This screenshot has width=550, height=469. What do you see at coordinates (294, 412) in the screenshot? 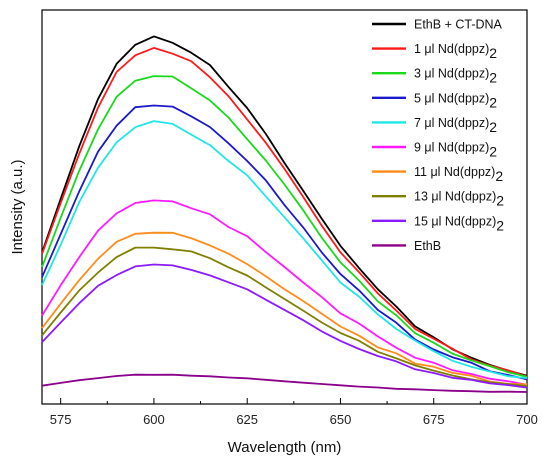
I see `x-axis-ticks: 575 600 625 650 675 700` at bounding box center [294, 412].